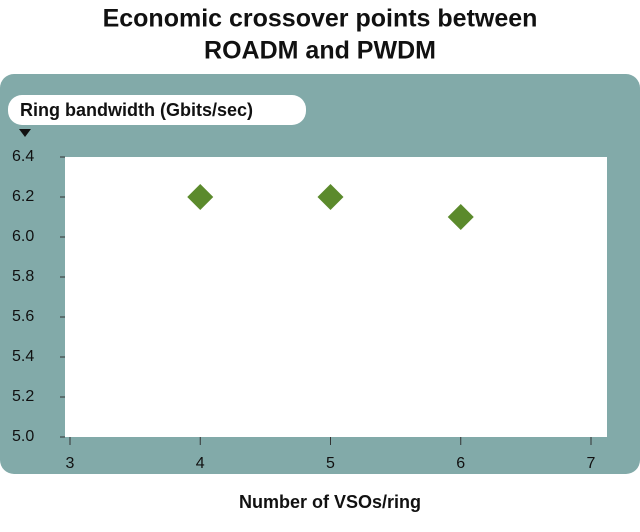 The image size is (640, 532). I want to click on x-tick-label: 4, so click(200, 463).